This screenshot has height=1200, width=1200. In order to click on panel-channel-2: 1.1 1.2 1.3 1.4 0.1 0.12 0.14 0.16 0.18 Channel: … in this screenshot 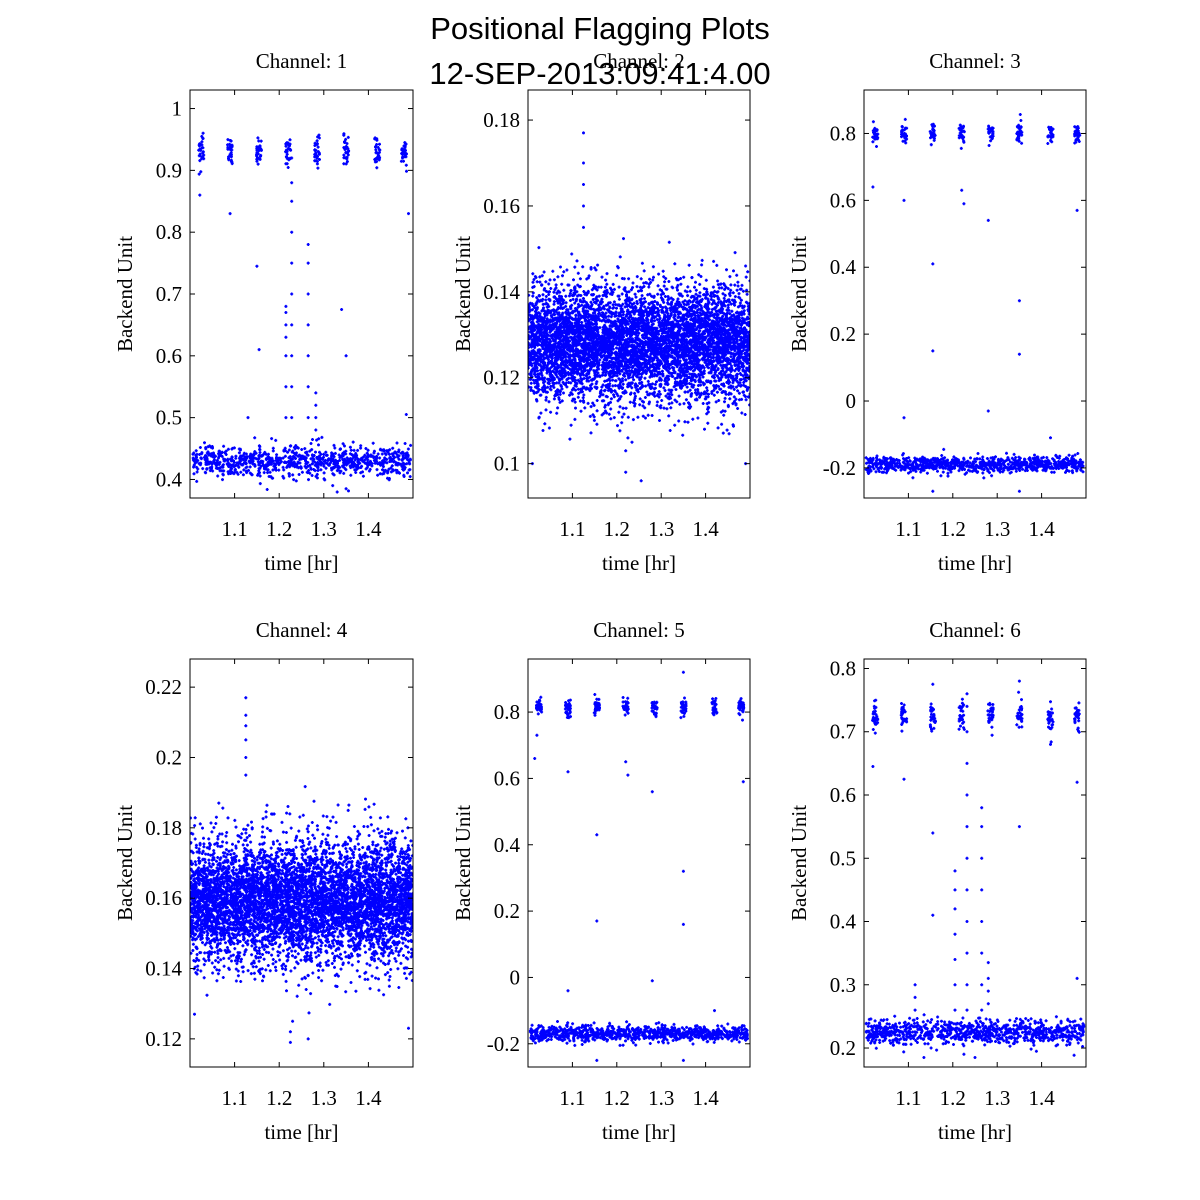, I will do `click(601, 312)`.